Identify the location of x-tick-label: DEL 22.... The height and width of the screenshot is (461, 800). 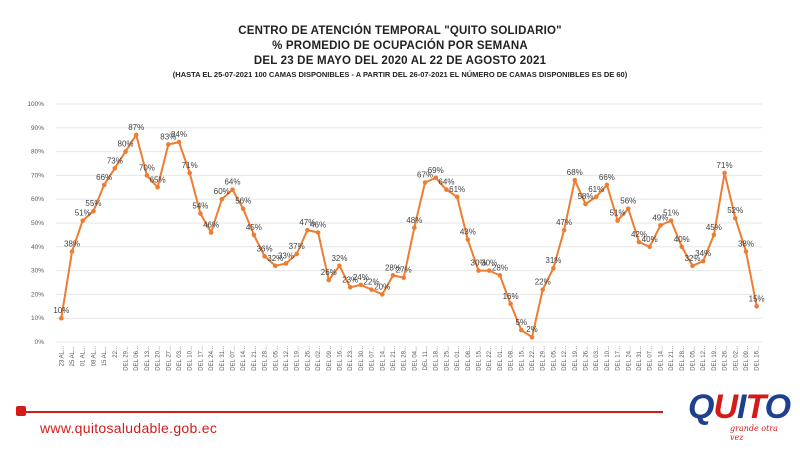
(533, 358).